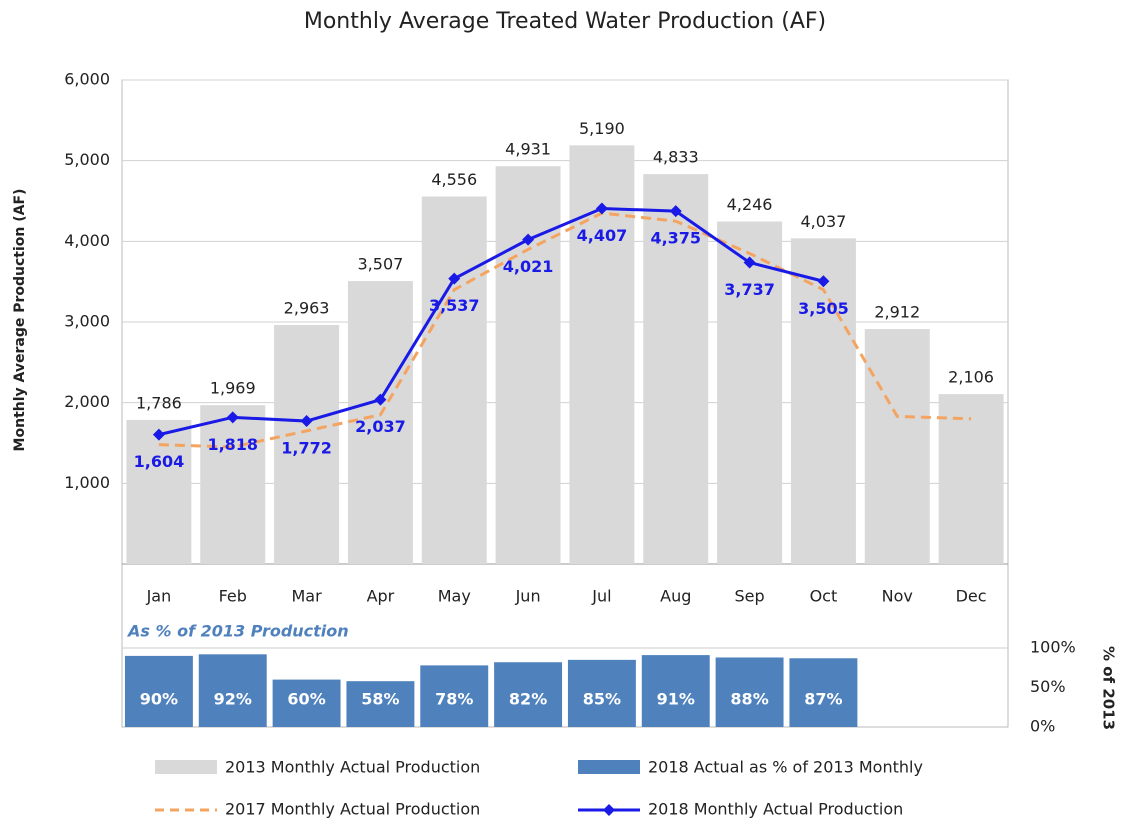 The image size is (1123, 827). Describe the element at coordinates (1053, 647) in the screenshot. I see `y2-tick-label: 100%` at that location.